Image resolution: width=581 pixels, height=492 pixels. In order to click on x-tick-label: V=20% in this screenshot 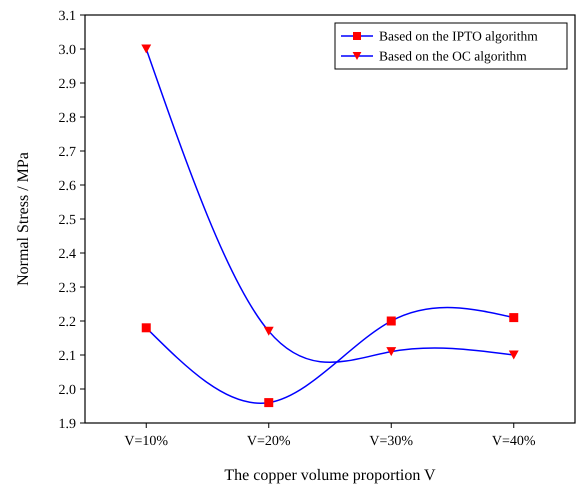, I will do `click(268, 441)`.